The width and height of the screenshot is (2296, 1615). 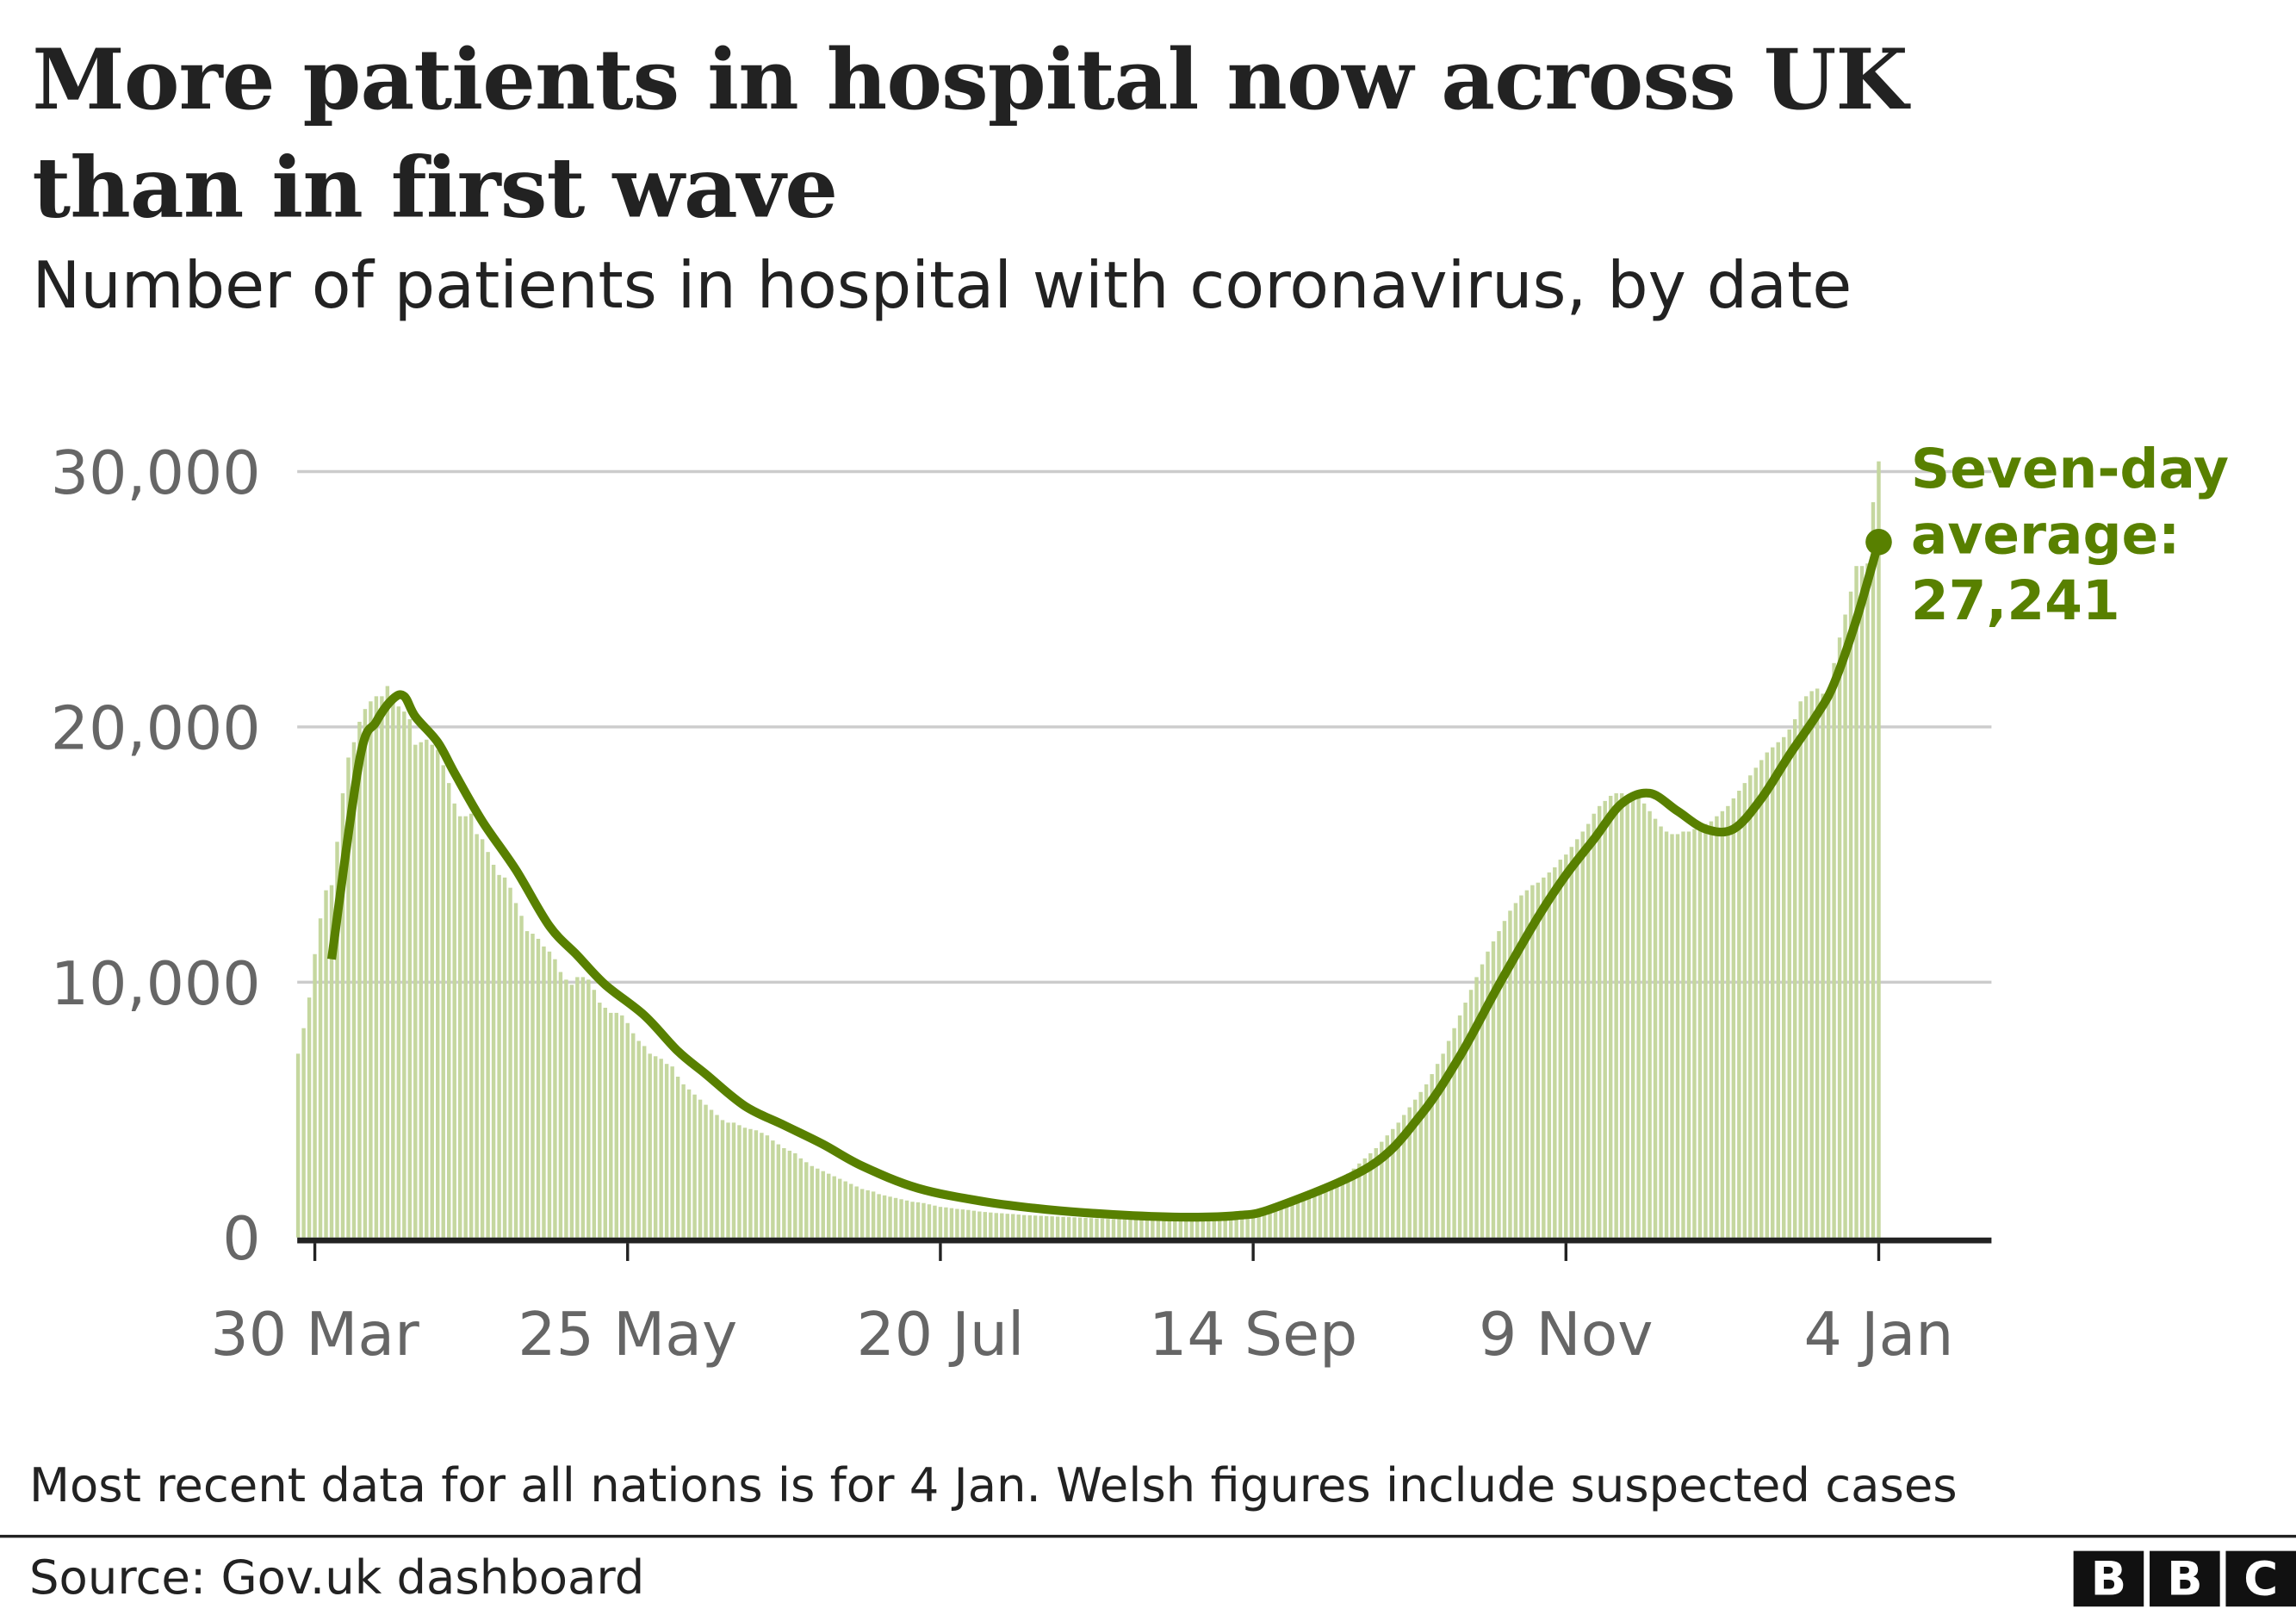 What do you see at coordinates (1566, 1335) in the screenshot?
I see `x-tick-label: 9 Nov` at bounding box center [1566, 1335].